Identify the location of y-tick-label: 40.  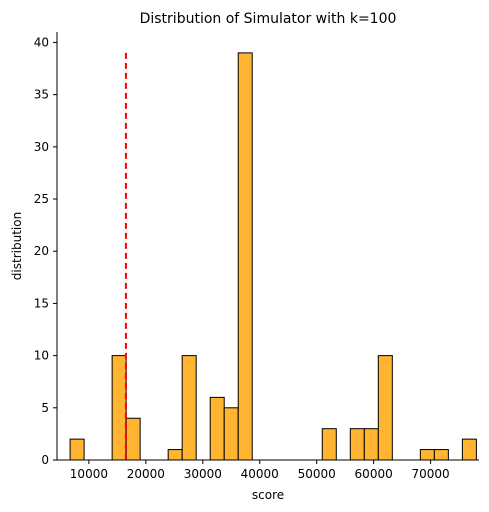
(41, 42).